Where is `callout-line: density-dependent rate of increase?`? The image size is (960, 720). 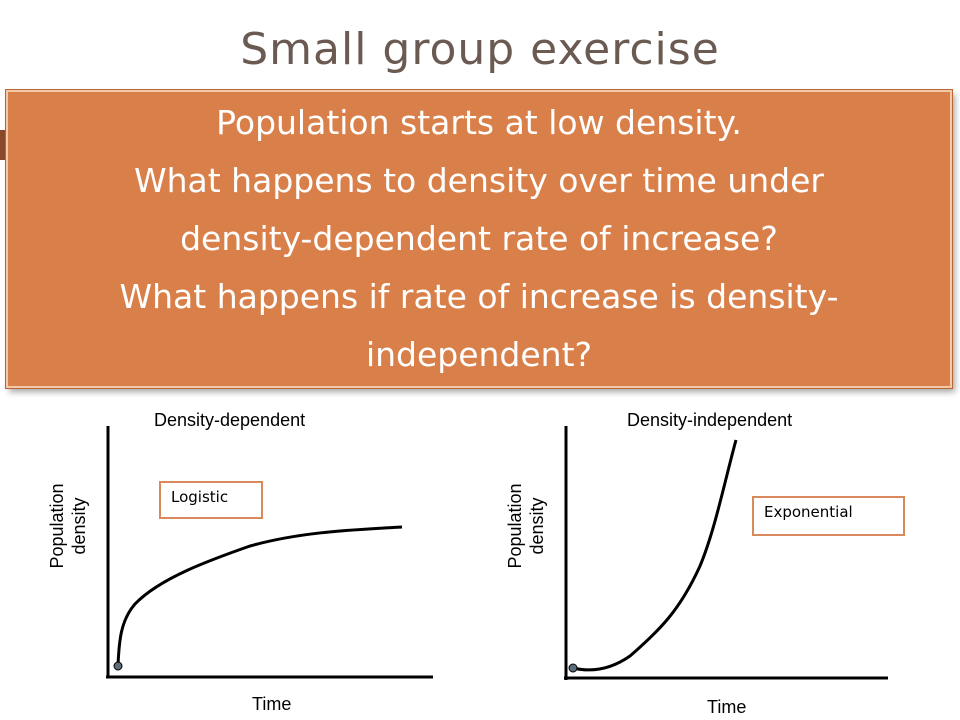 callout-line: density-dependent rate of increase? is located at coordinates (479, 238).